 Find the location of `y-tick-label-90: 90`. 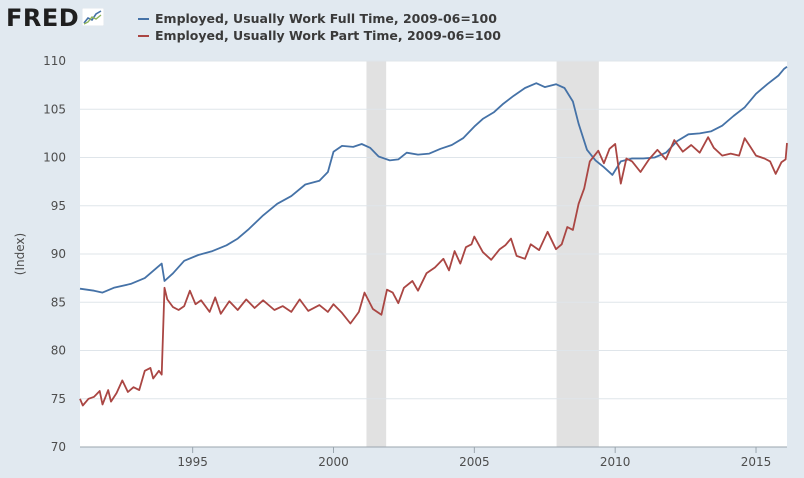

y-tick-label-90: 90 is located at coordinates (58, 254).